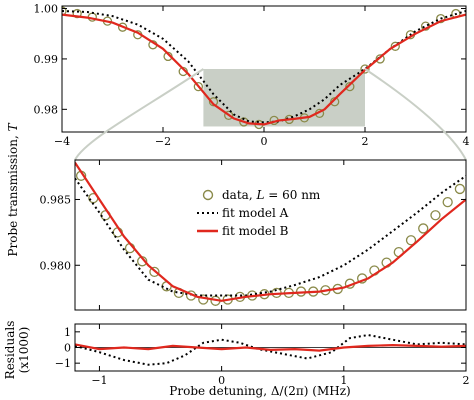  I want to click on legend: data, L = 60 nm fit model A fit model B, so click(259, 213).